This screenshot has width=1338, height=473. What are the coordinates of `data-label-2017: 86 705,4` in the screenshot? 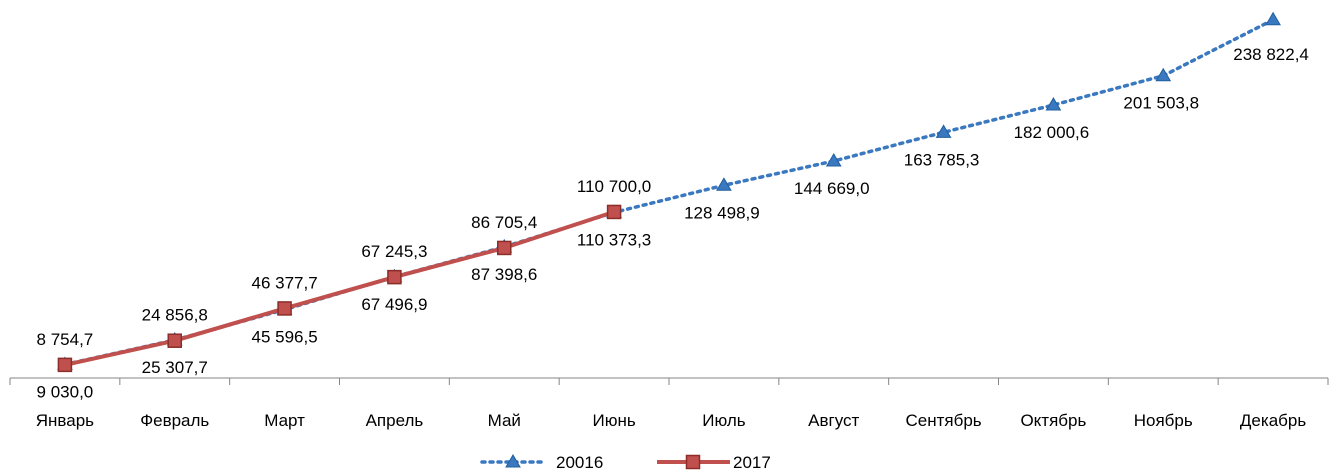 It's located at (504, 222).